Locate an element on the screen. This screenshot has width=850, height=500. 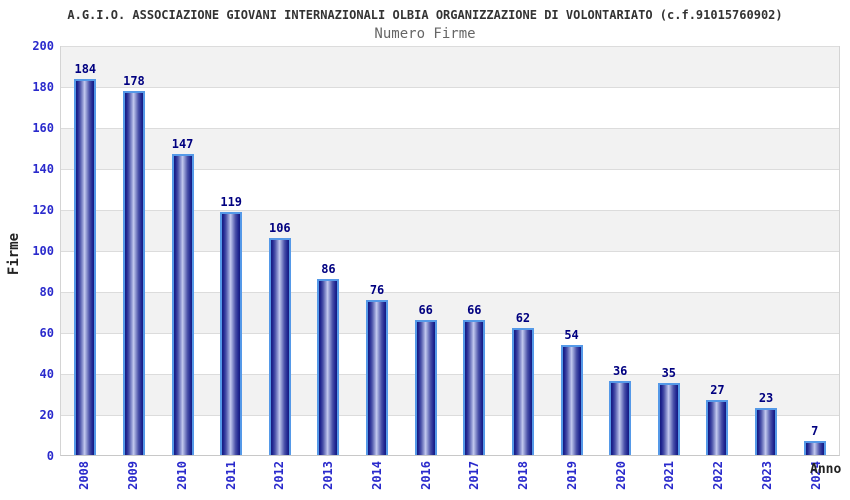
bar-value-label: 23 is located at coordinates (766, 397).